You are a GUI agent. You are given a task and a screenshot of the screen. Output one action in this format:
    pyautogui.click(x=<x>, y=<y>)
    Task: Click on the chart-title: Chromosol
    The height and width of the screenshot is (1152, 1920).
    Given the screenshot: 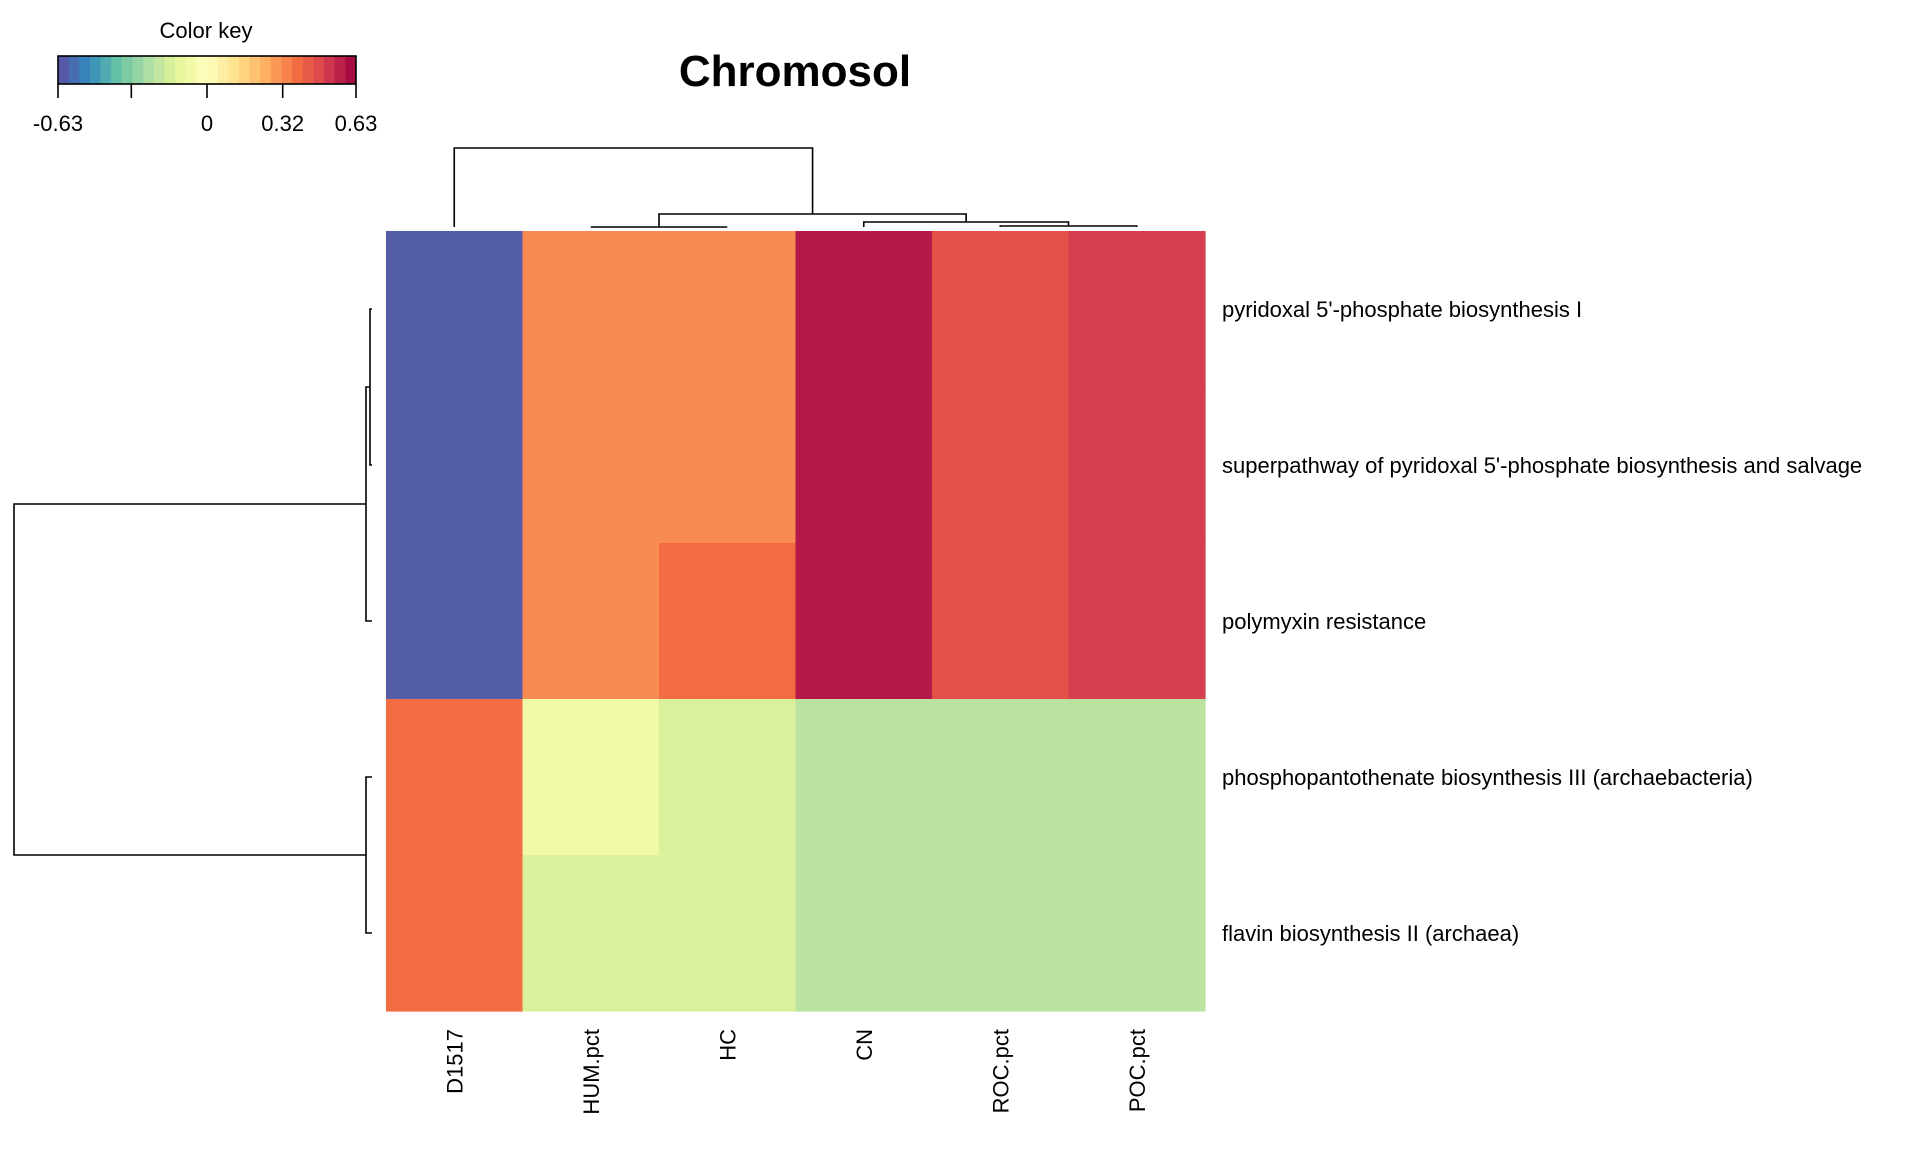 What is the action you would take?
    pyautogui.click(x=795, y=71)
    